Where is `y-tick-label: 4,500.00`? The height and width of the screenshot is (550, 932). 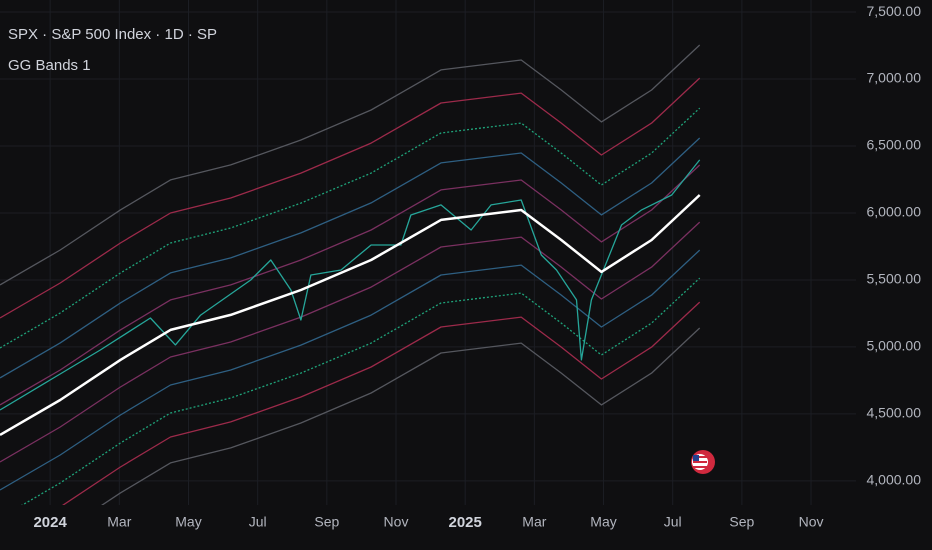 y-tick-label: 4,500.00 is located at coordinates (894, 413).